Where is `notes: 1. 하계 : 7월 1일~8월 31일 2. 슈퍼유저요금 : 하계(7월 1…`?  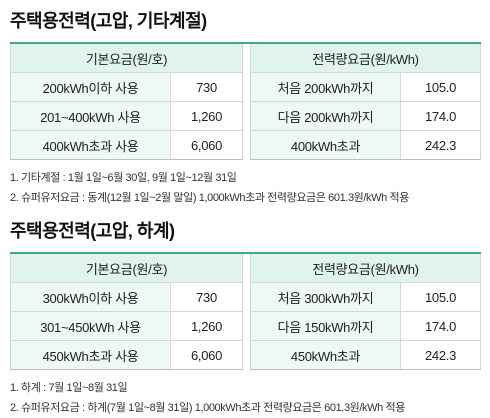
notes: 1. 하계 : 7월 1일~8월 31일 2. 슈퍼유저요금 : 하계(7월 1… is located at coordinates (245, 398).